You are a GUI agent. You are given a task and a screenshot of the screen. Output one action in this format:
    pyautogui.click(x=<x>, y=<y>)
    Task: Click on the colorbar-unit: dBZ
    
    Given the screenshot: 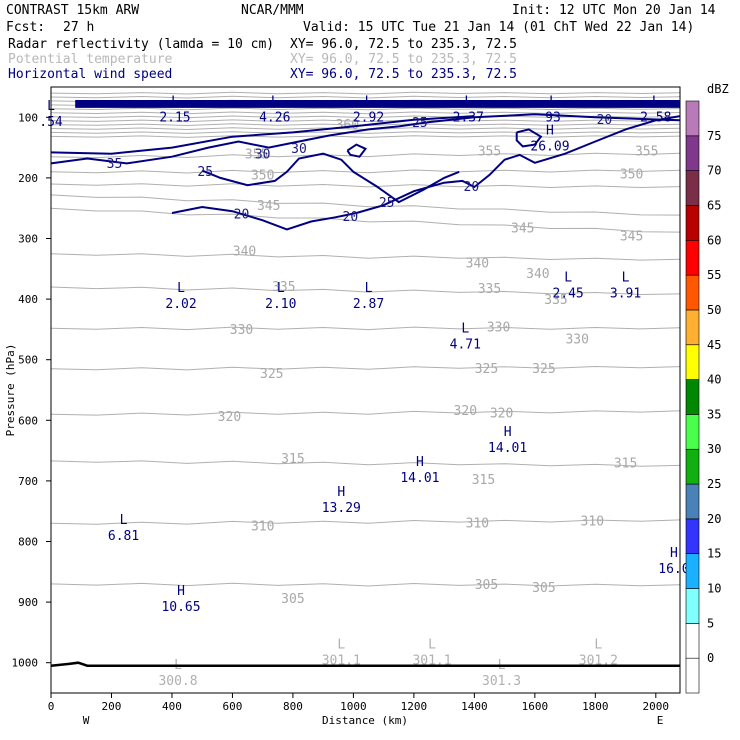 What is the action you would take?
    pyautogui.click(x=718, y=89)
    